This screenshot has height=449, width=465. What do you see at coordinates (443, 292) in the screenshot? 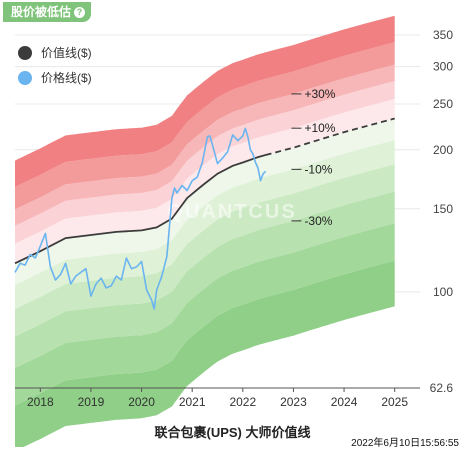
I see `y-tick-label-1: 100` at bounding box center [443, 292].